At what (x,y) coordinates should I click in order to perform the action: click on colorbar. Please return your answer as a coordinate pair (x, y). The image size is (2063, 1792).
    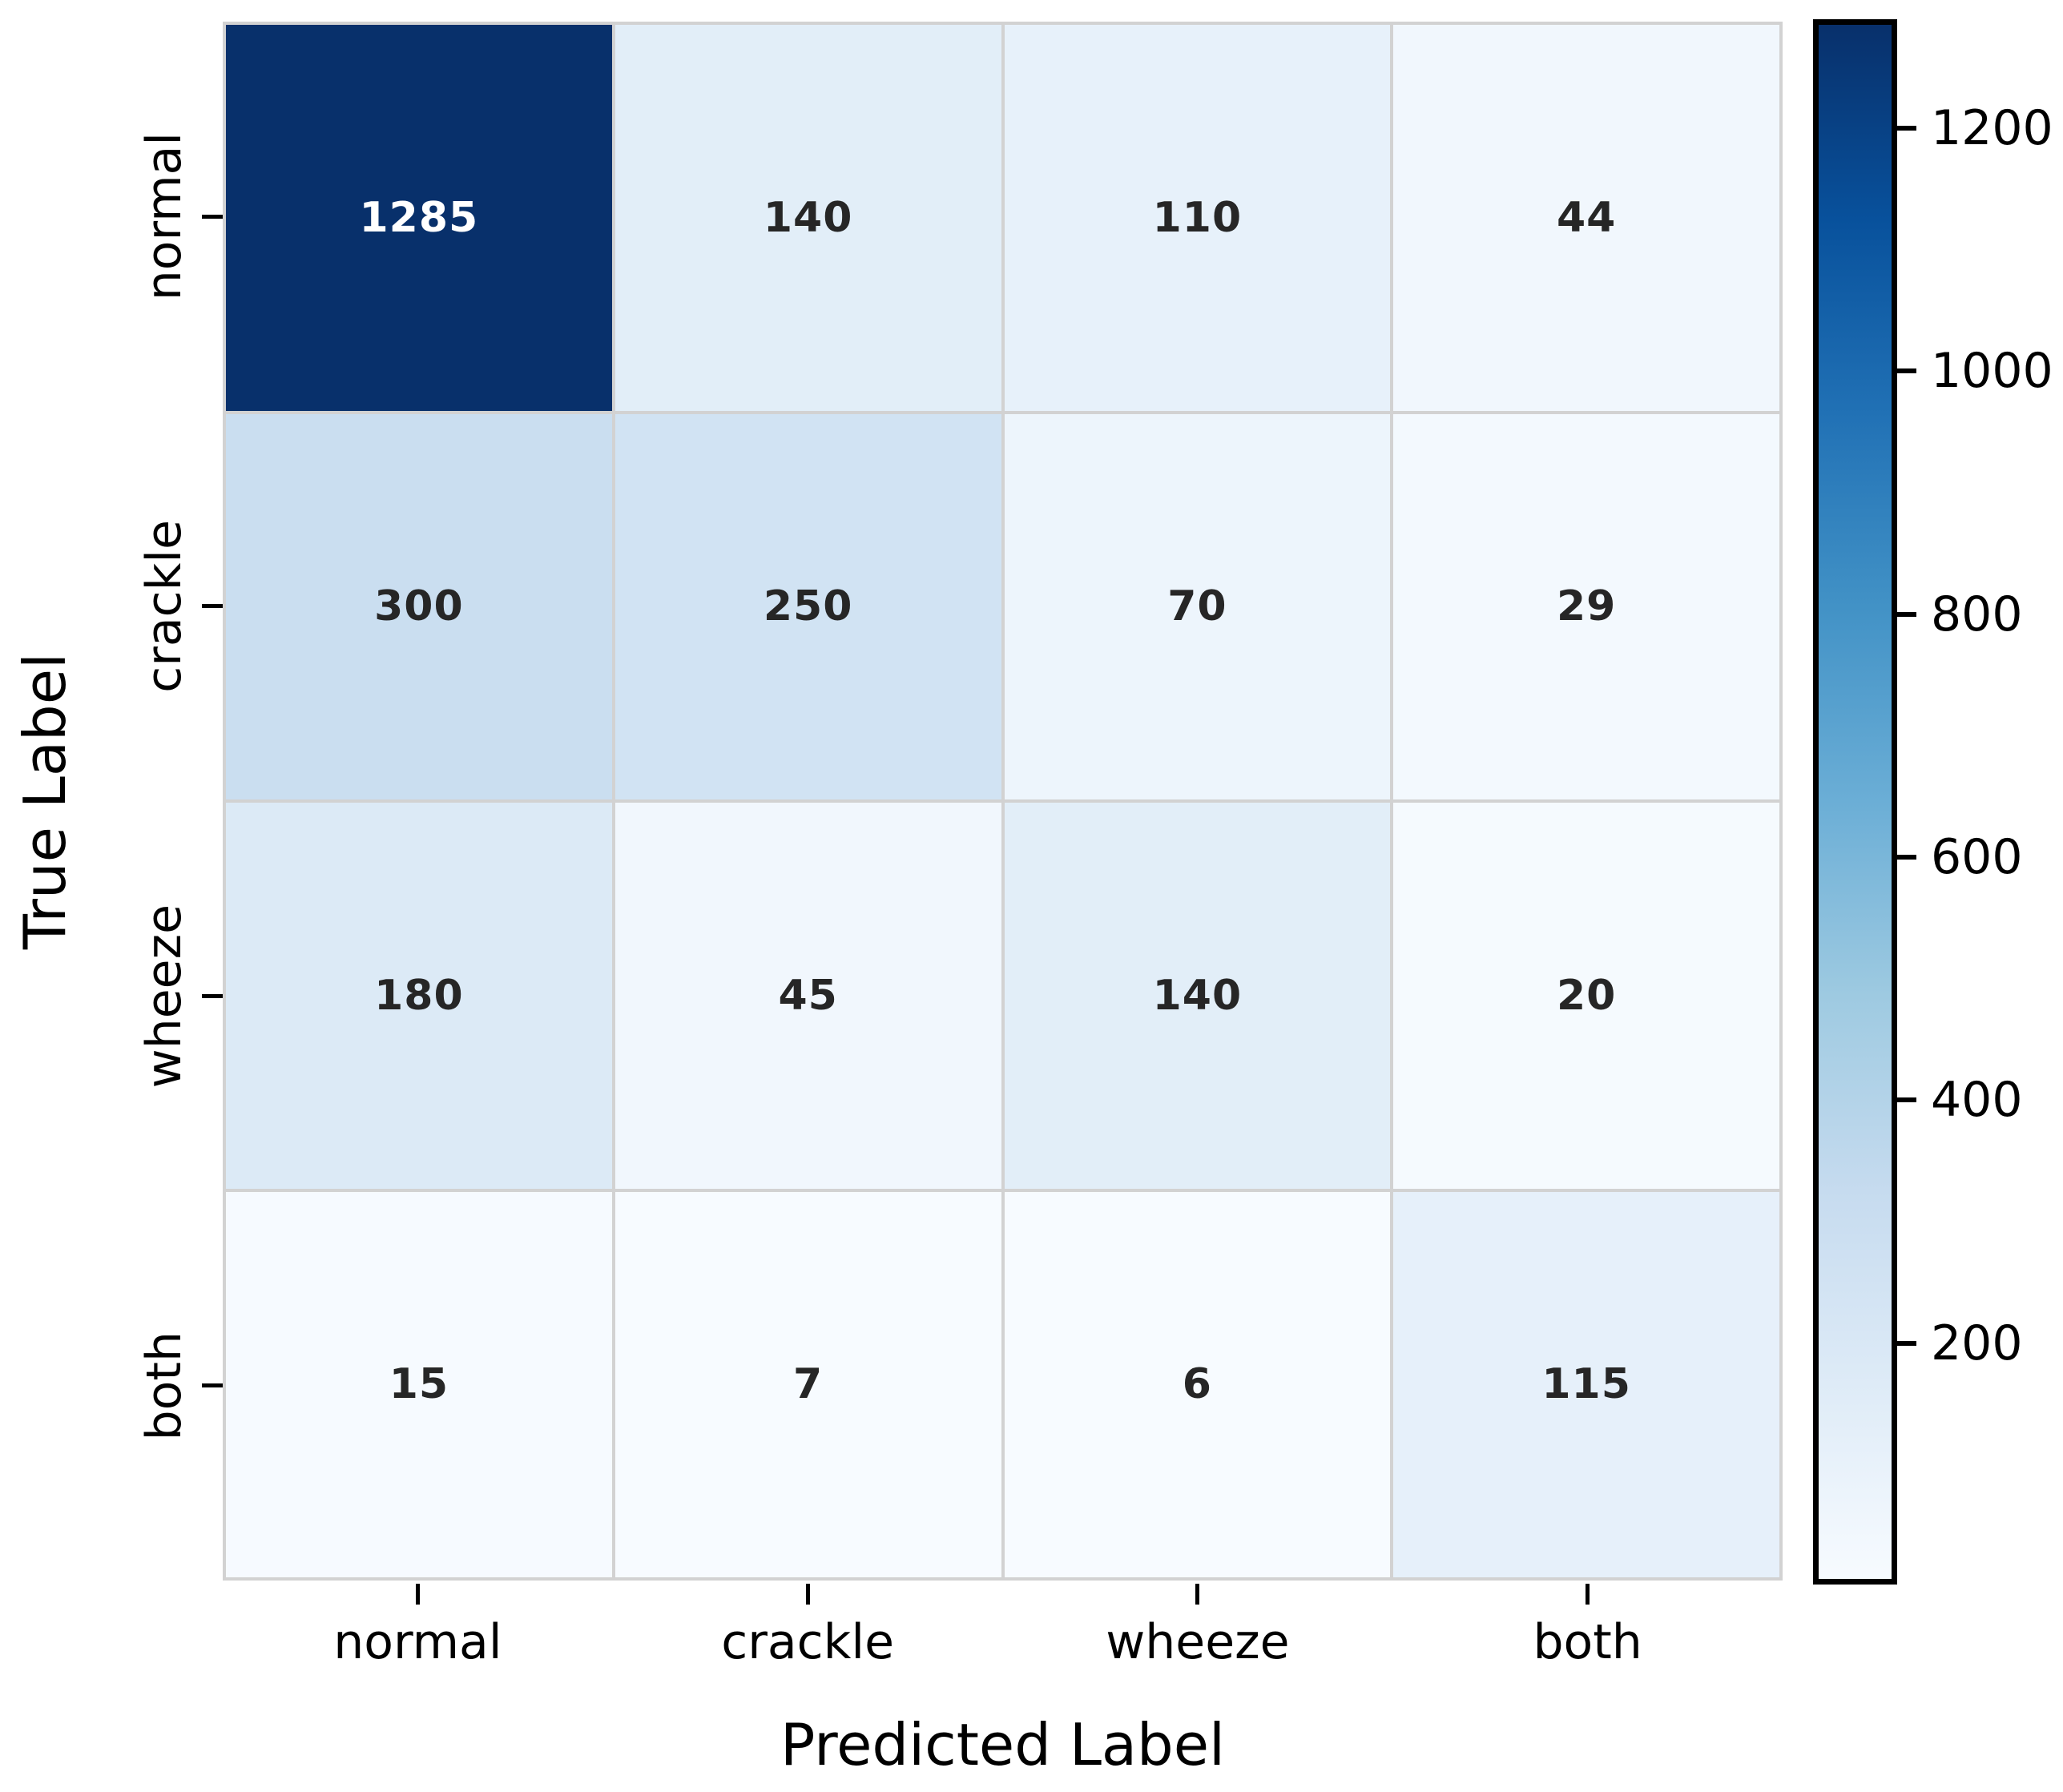
    Looking at the image, I should click on (1855, 802).